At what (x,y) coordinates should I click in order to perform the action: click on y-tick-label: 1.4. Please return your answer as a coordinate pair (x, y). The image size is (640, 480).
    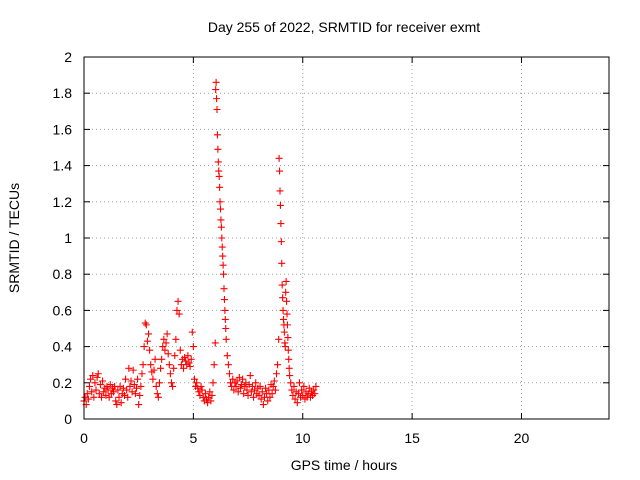
    Looking at the image, I should click on (63, 166).